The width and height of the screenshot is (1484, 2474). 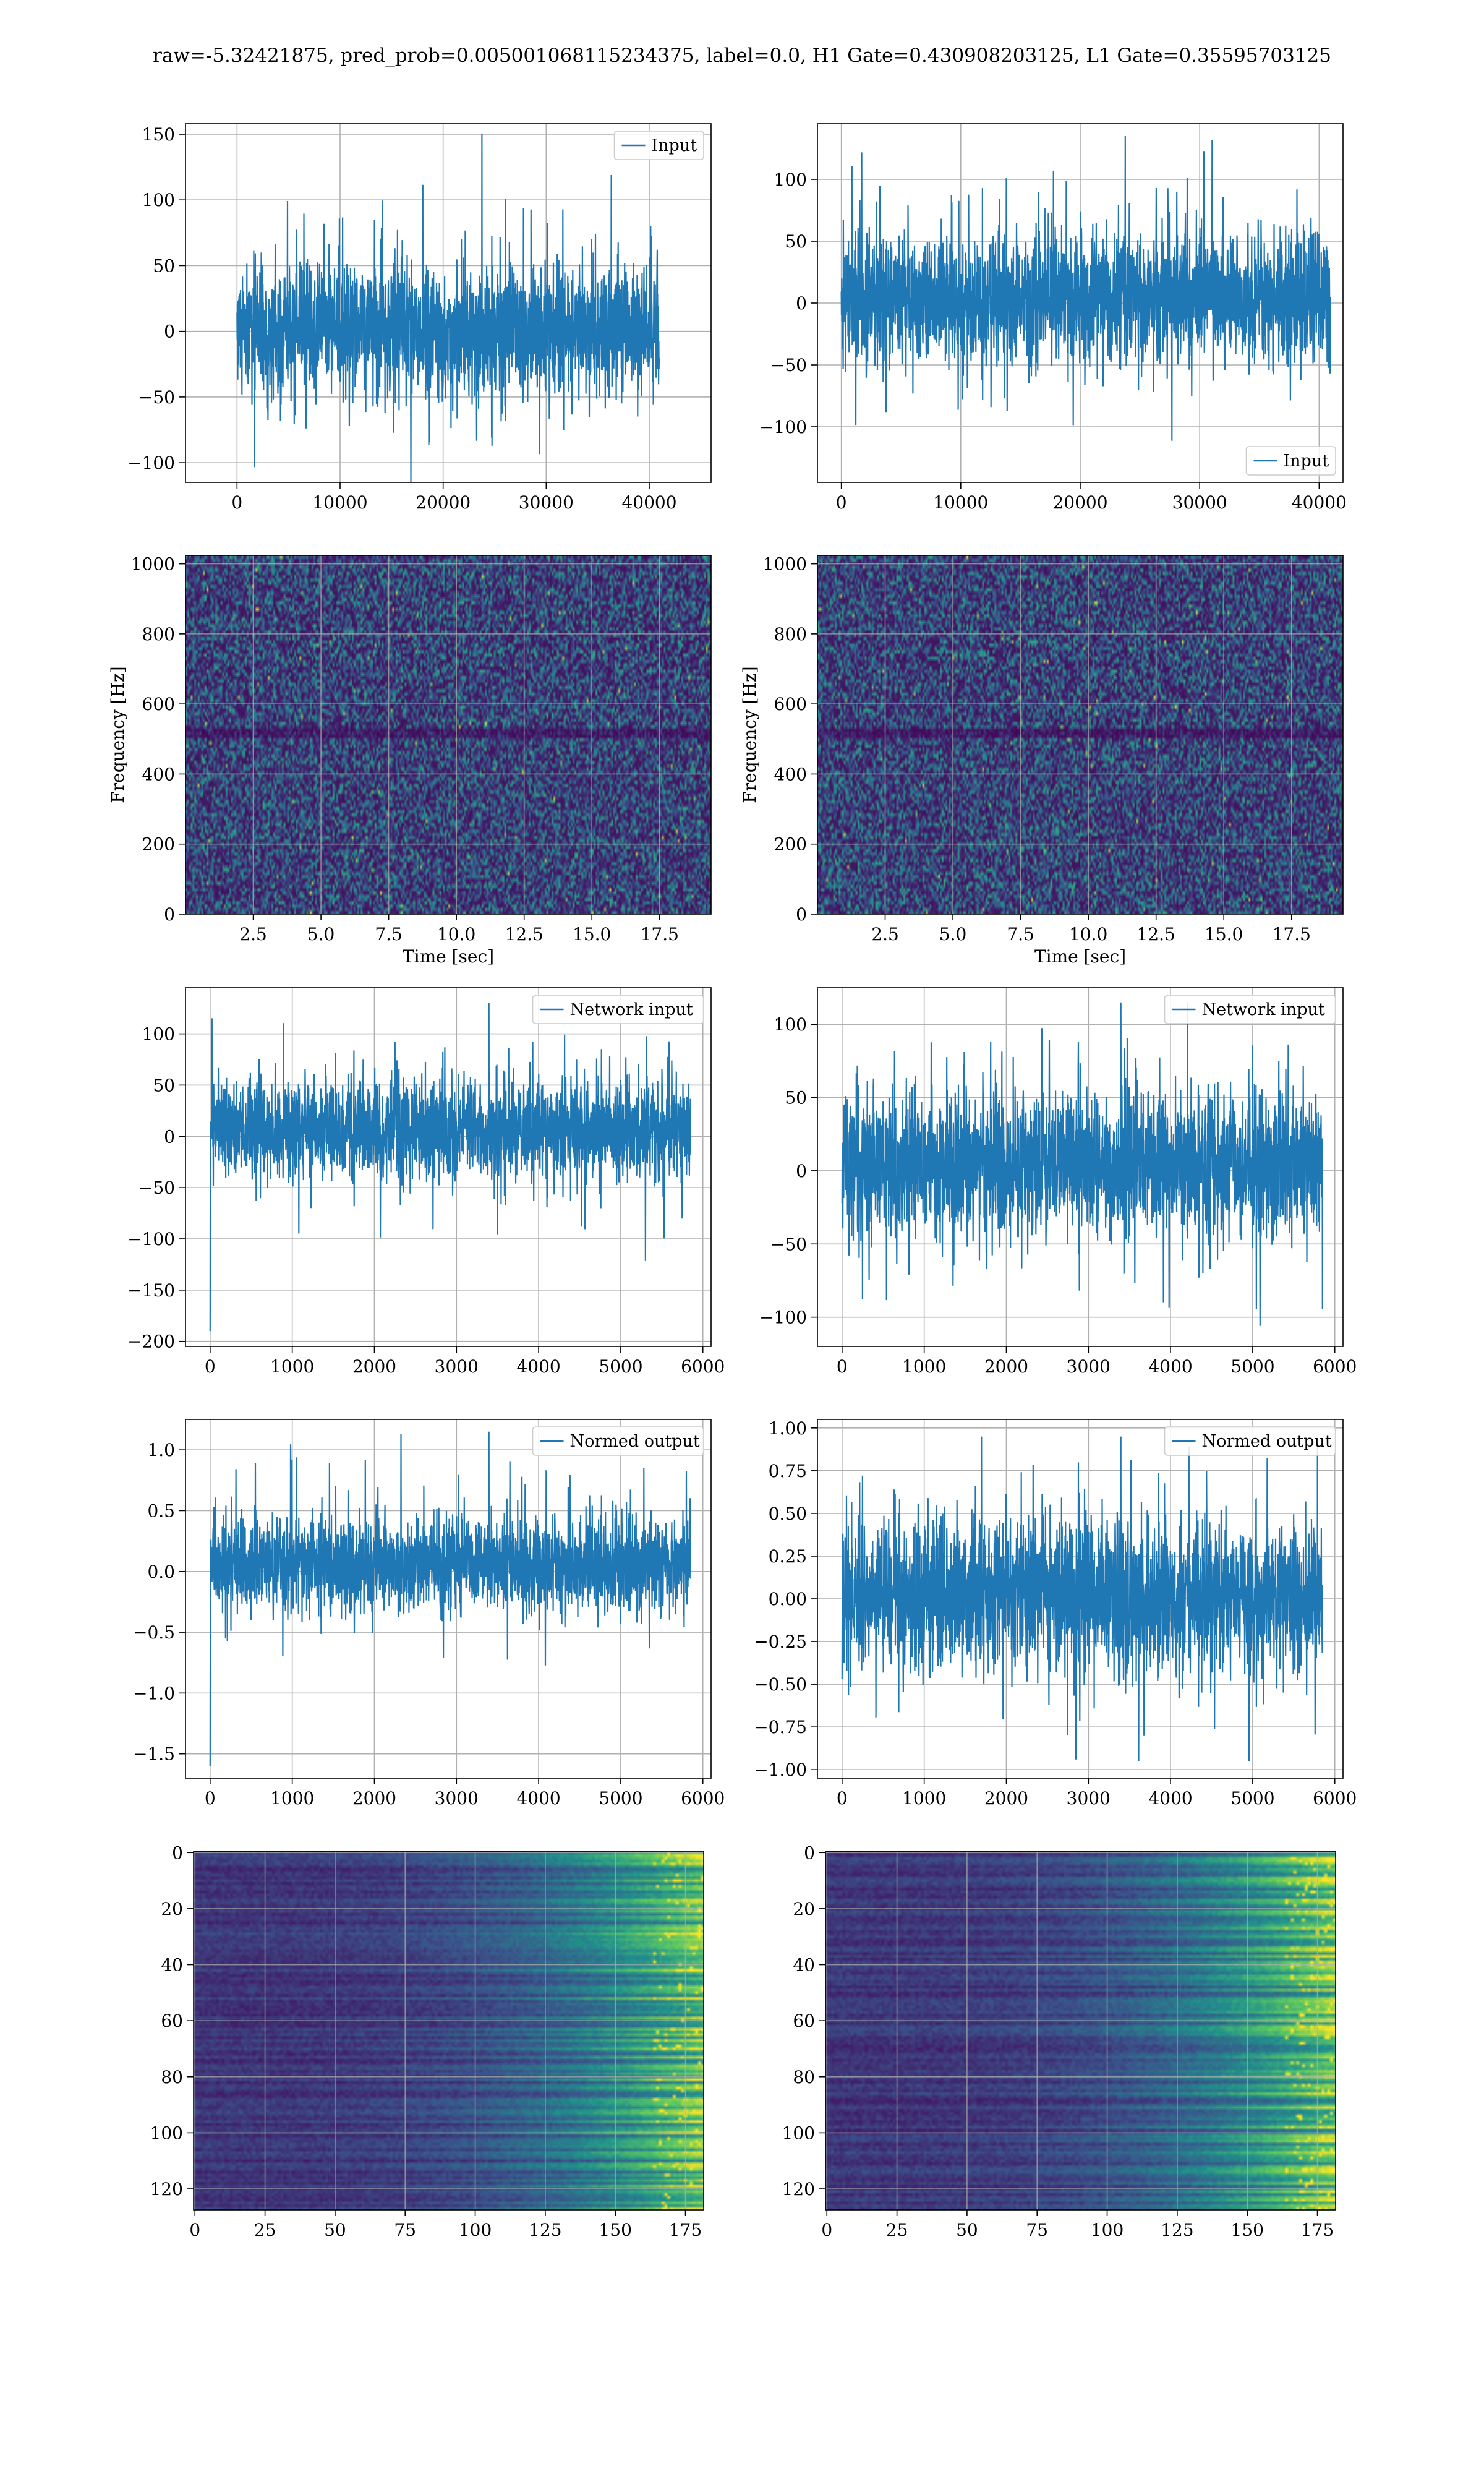 I want to click on panel-feature_map_h1: 0 25 50 75 100 125 150 175 0 20 40 60 80 100 120, so click(x=427, y=2041).